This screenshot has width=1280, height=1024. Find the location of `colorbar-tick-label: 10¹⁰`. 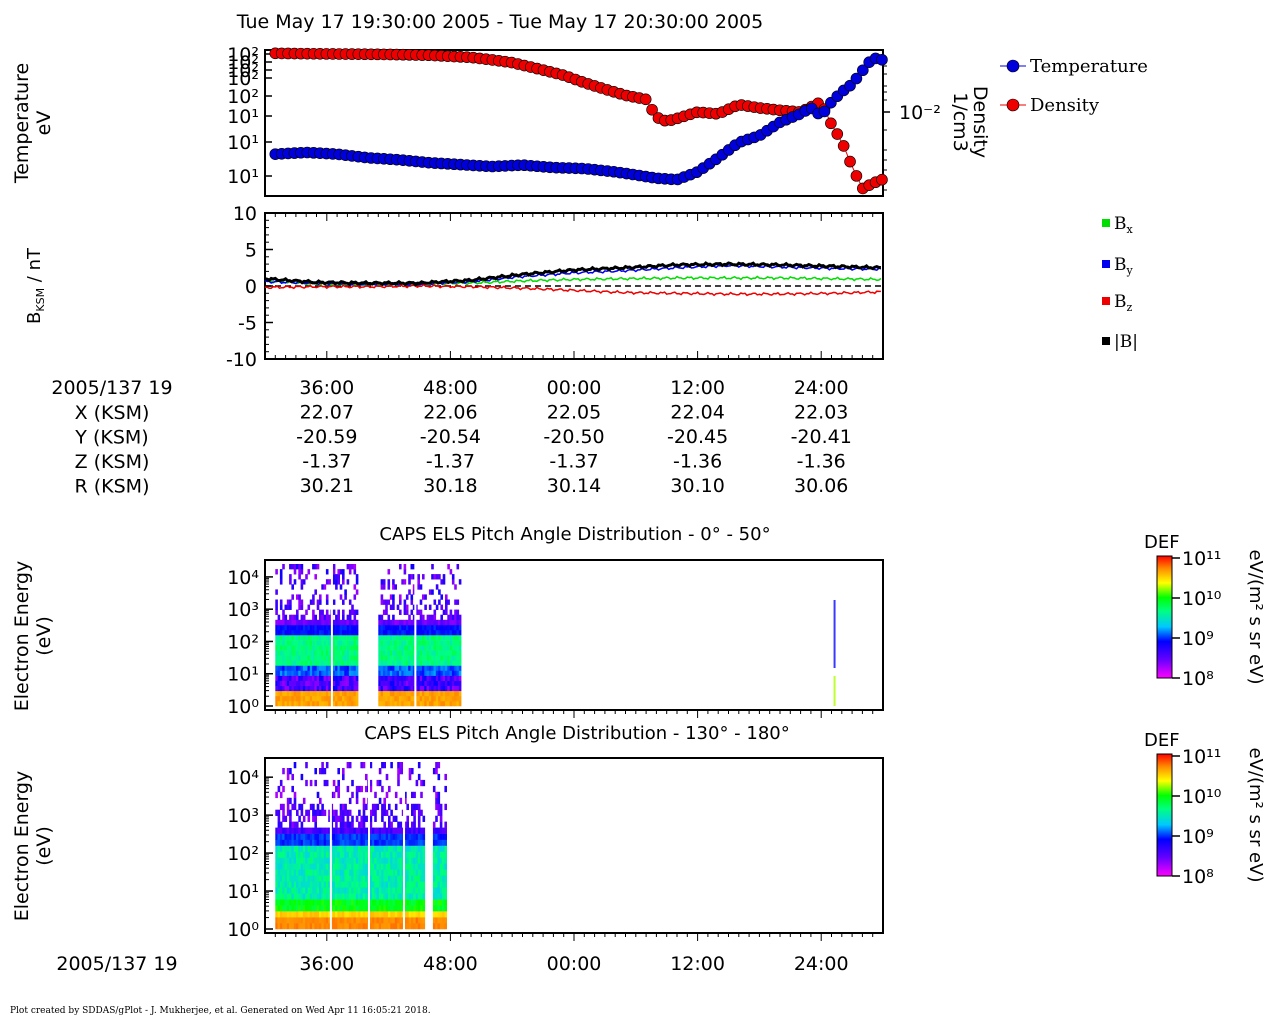

colorbar-tick-label: 10¹⁰ is located at coordinates (1201, 797).